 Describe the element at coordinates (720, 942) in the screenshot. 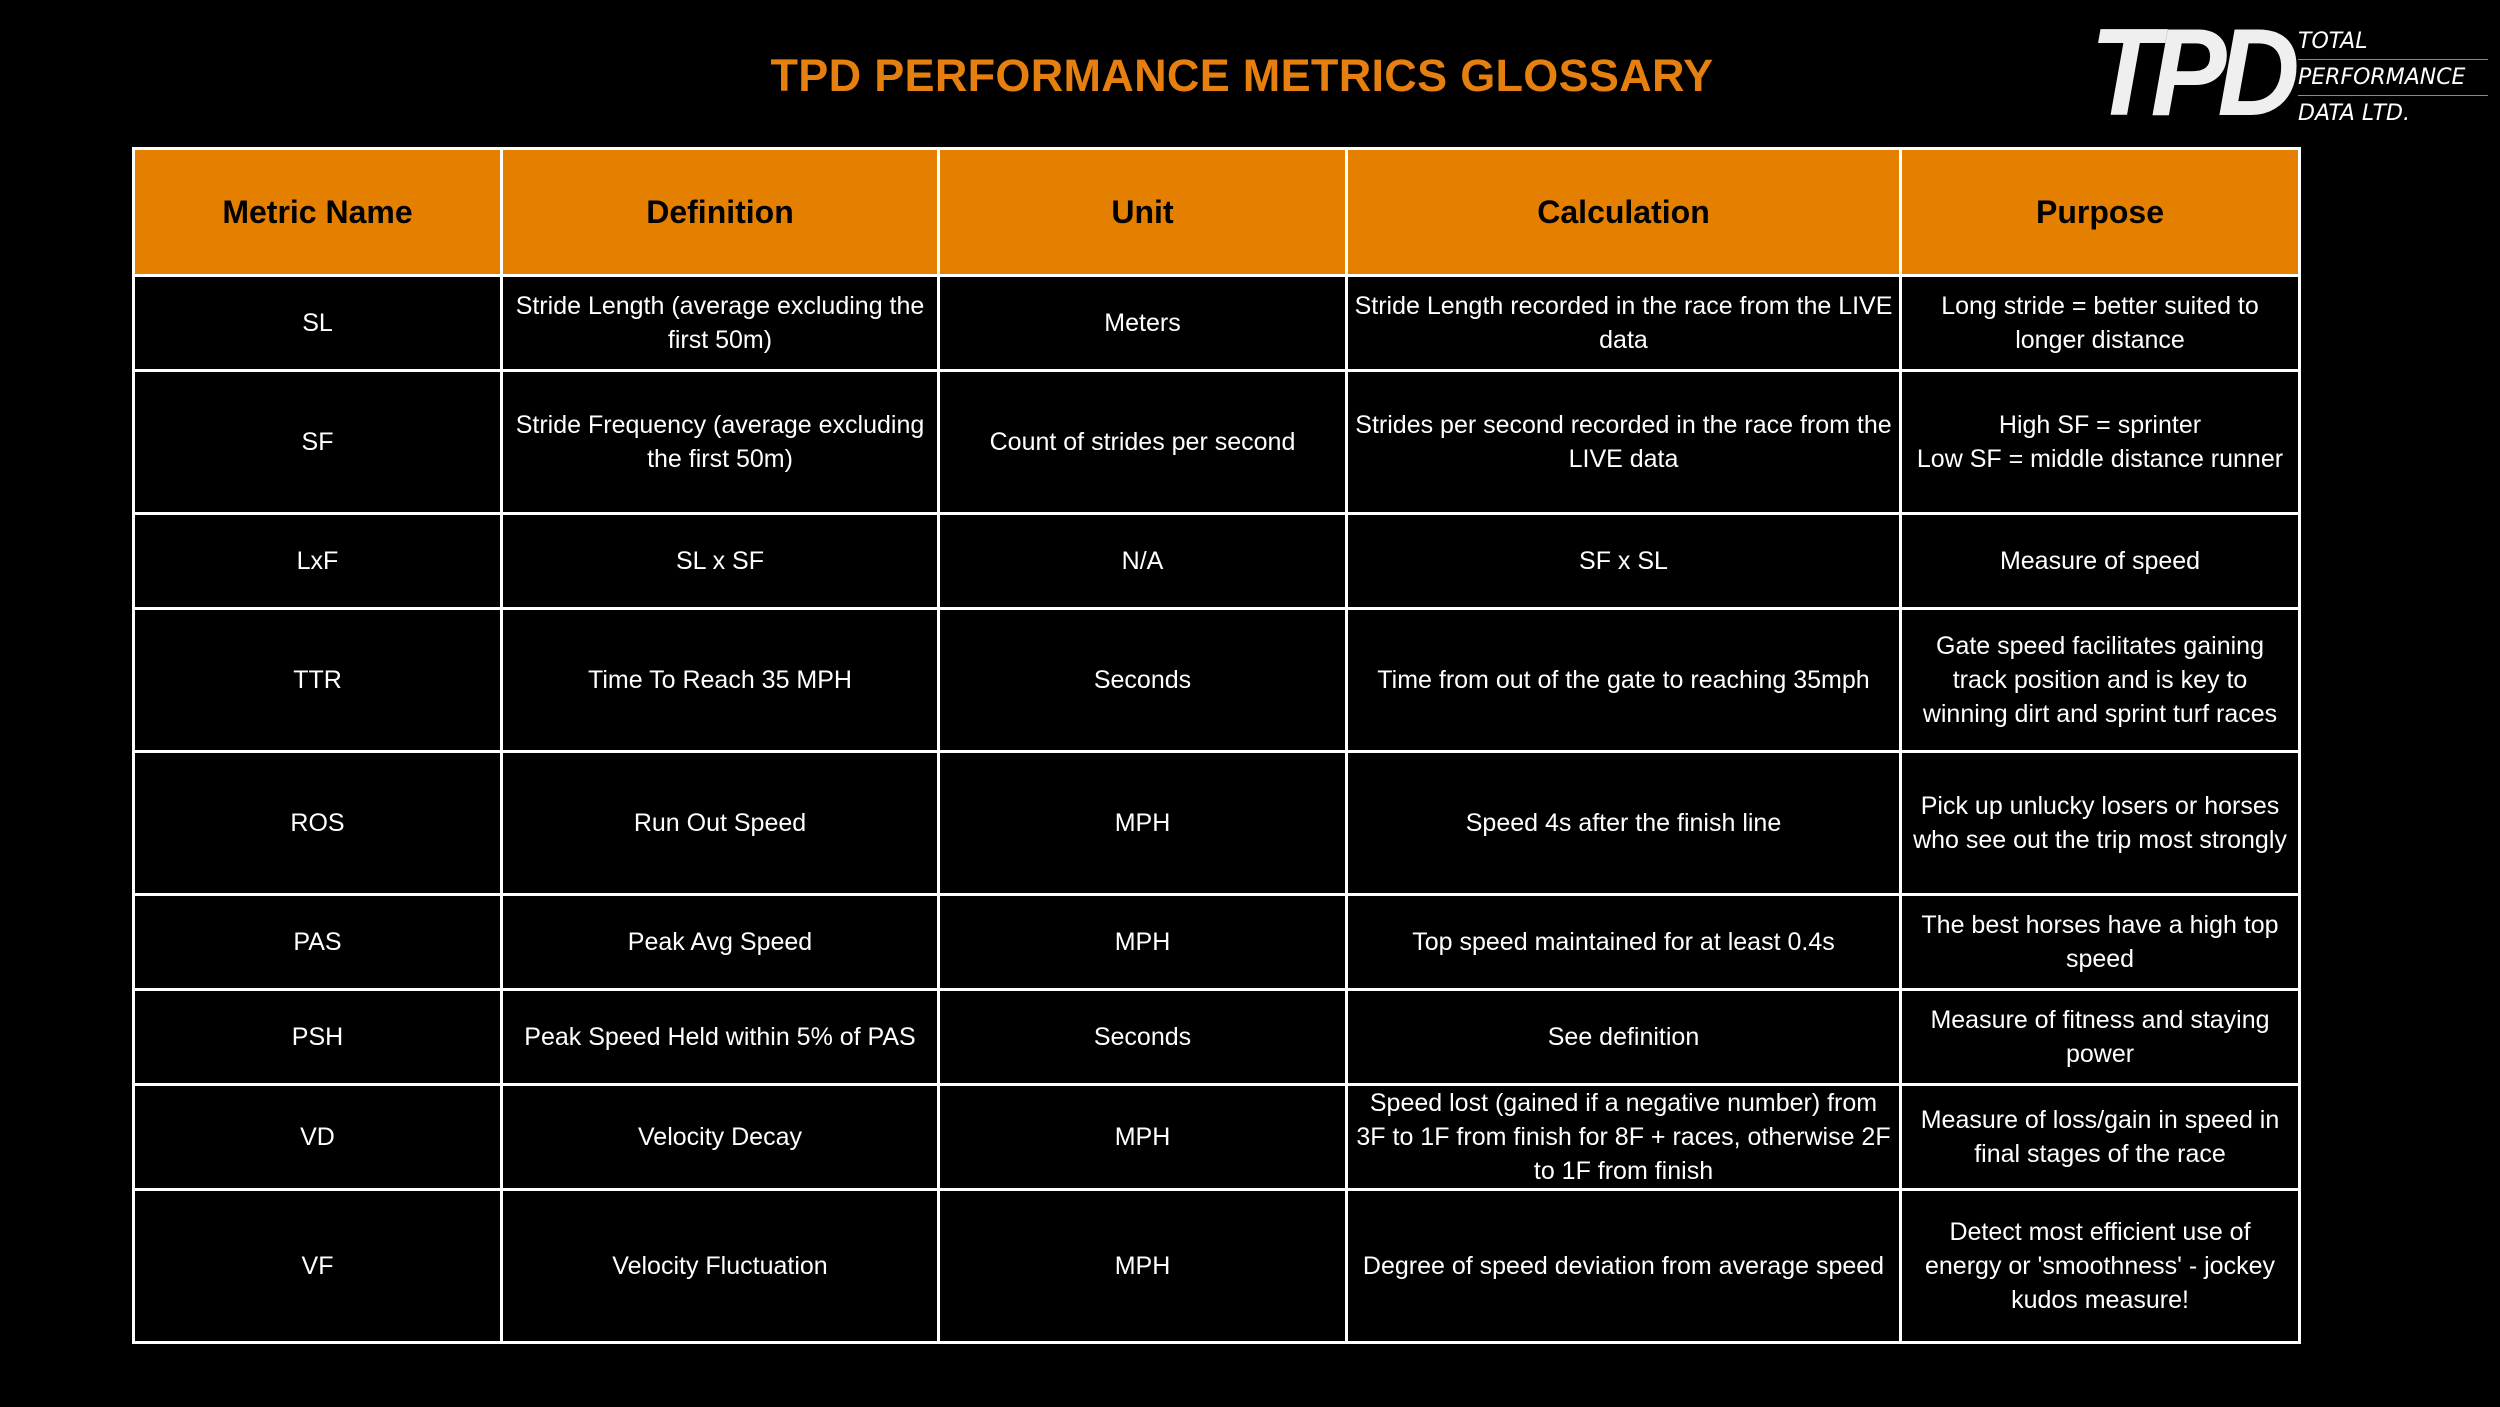

I see `definition-cell: Peak Avg Speed` at that location.